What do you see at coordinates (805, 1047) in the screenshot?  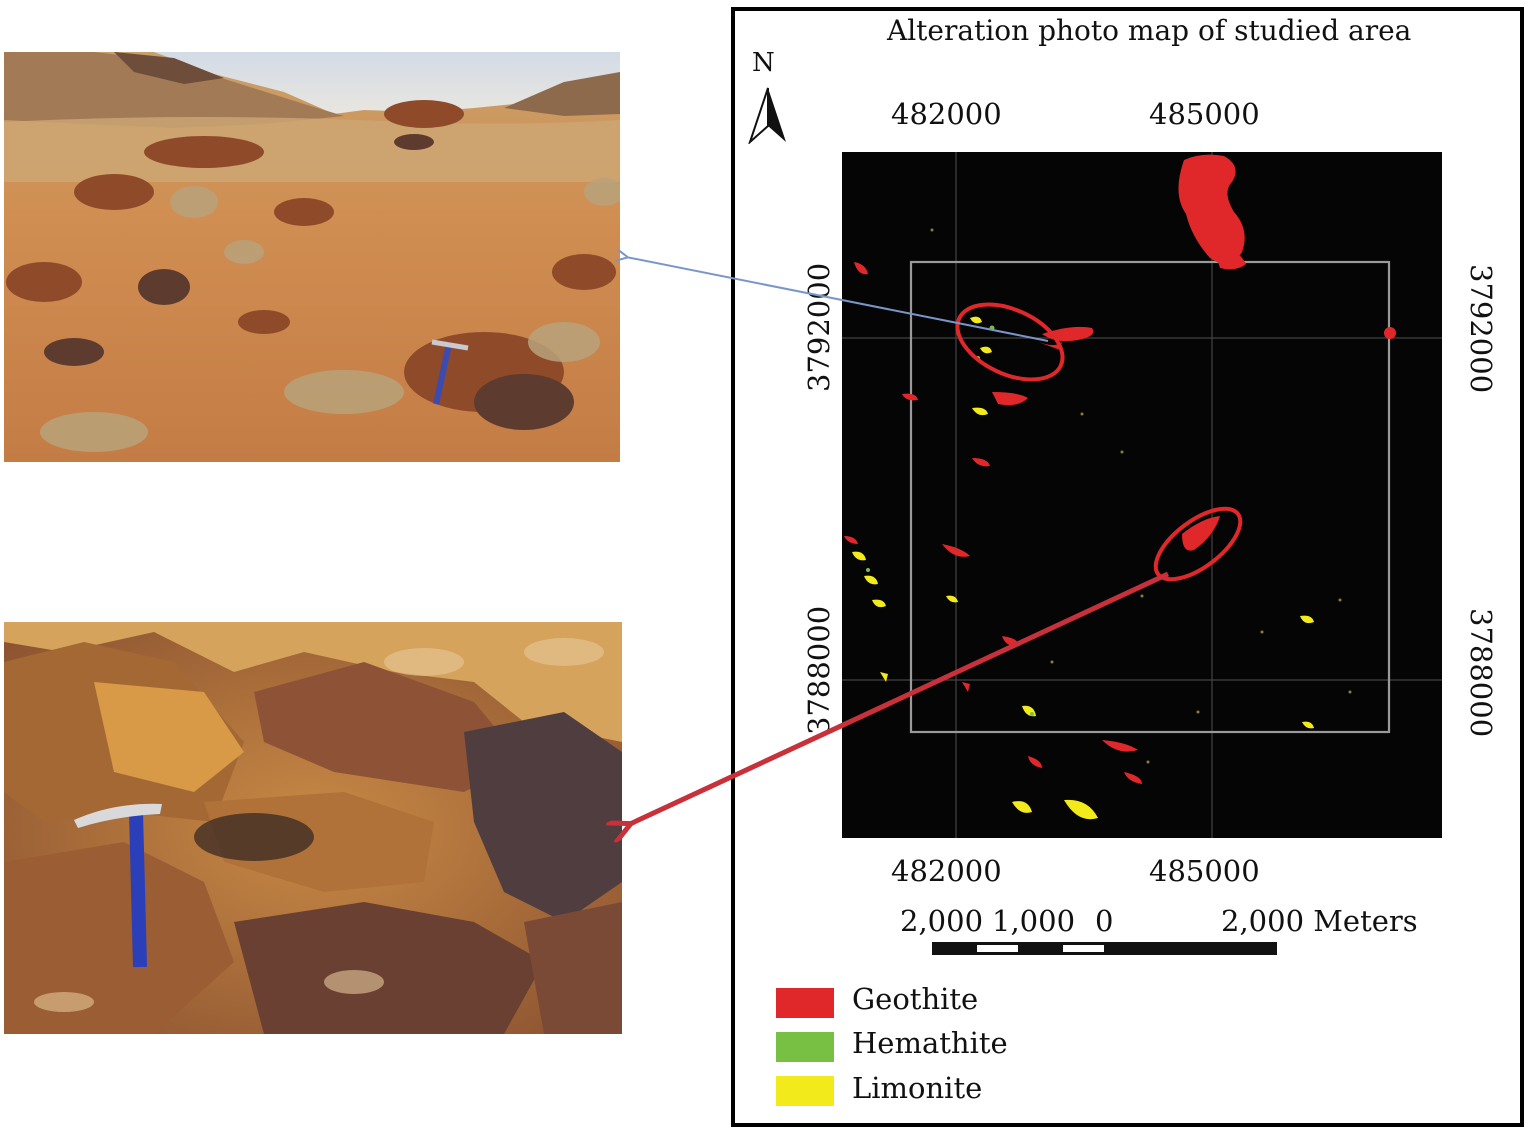 I see `legend-swatch-hemathite` at bounding box center [805, 1047].